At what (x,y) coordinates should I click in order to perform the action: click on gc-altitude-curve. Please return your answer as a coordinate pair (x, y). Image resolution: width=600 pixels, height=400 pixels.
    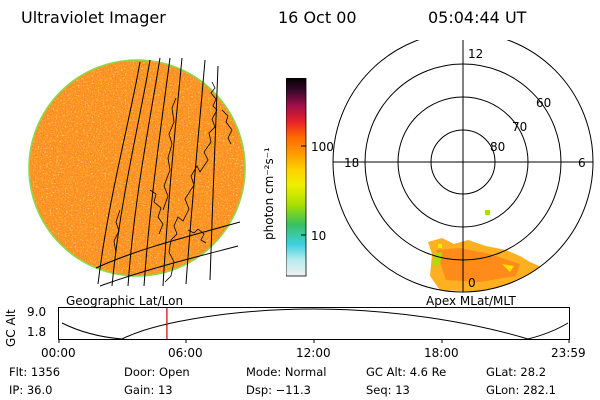
    Looking at the image, I should click on (315, 324).